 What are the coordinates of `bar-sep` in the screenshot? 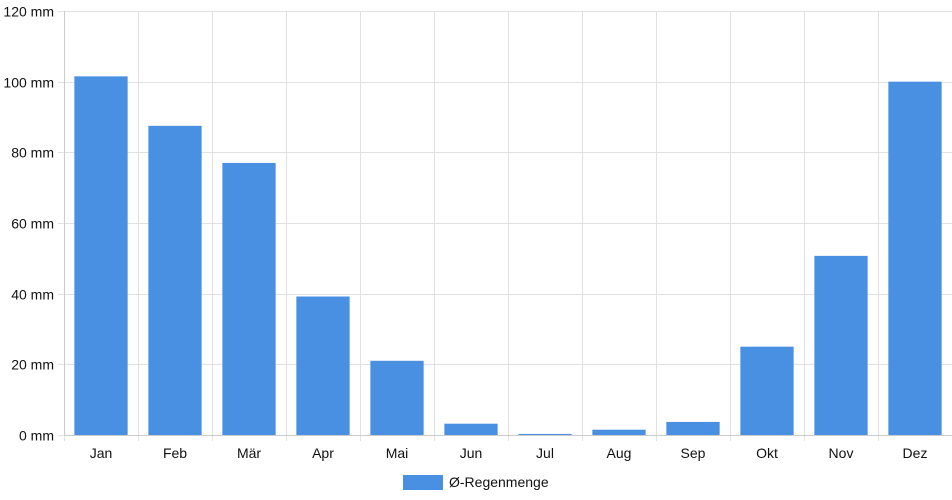 It's located at (693, 428).